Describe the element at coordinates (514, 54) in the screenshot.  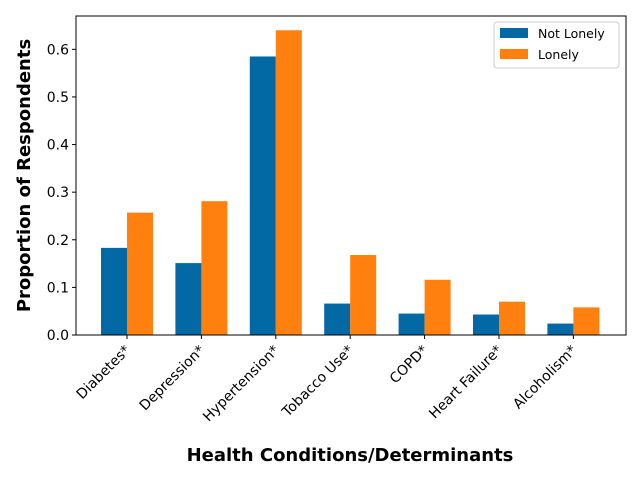
I see `legend-swatch-lonely` at that location.